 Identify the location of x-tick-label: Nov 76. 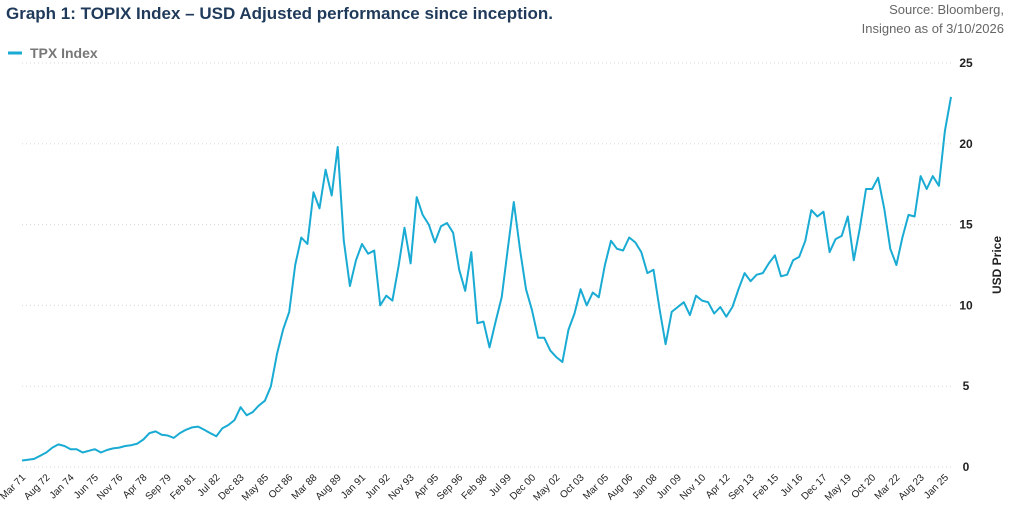
(110, 487).